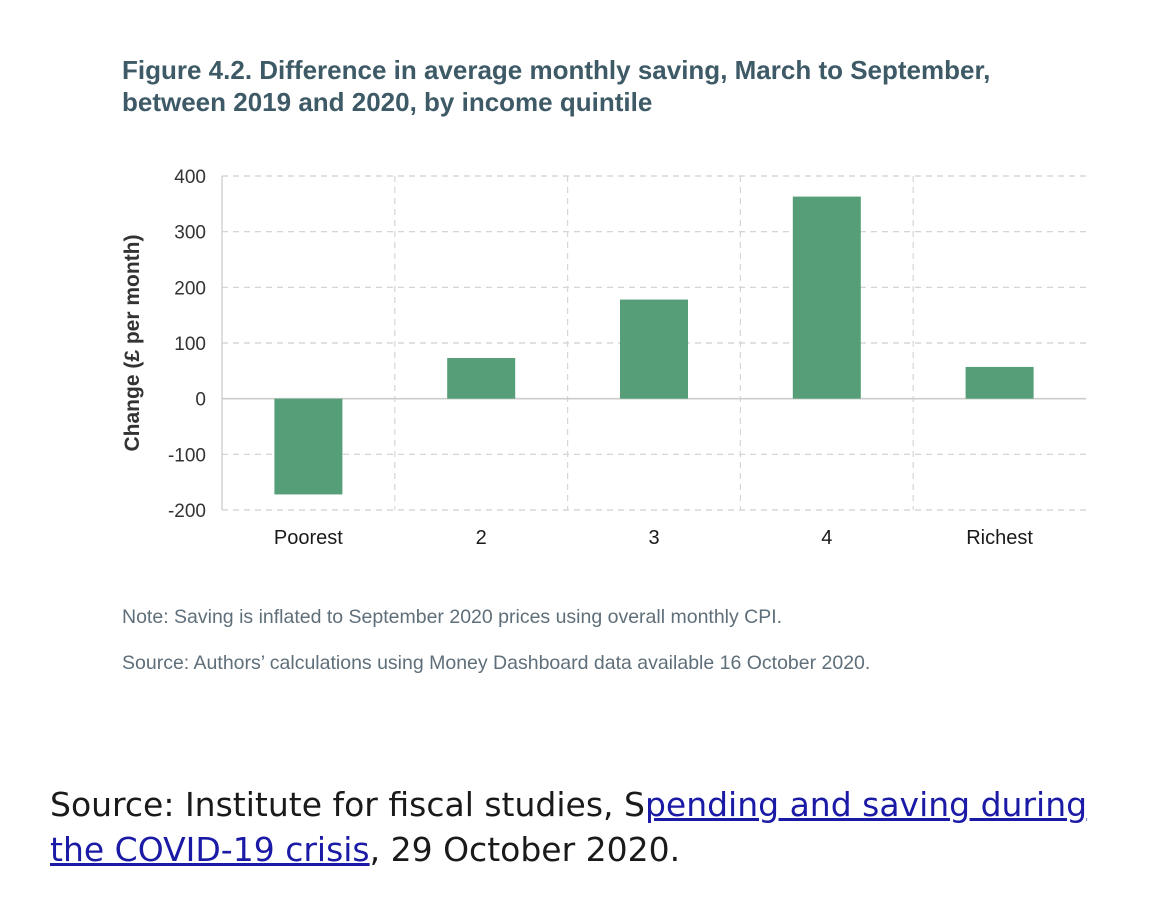 The image size is (1170, 919). I want to click on y-tick-label: 100, so click(190, 344).